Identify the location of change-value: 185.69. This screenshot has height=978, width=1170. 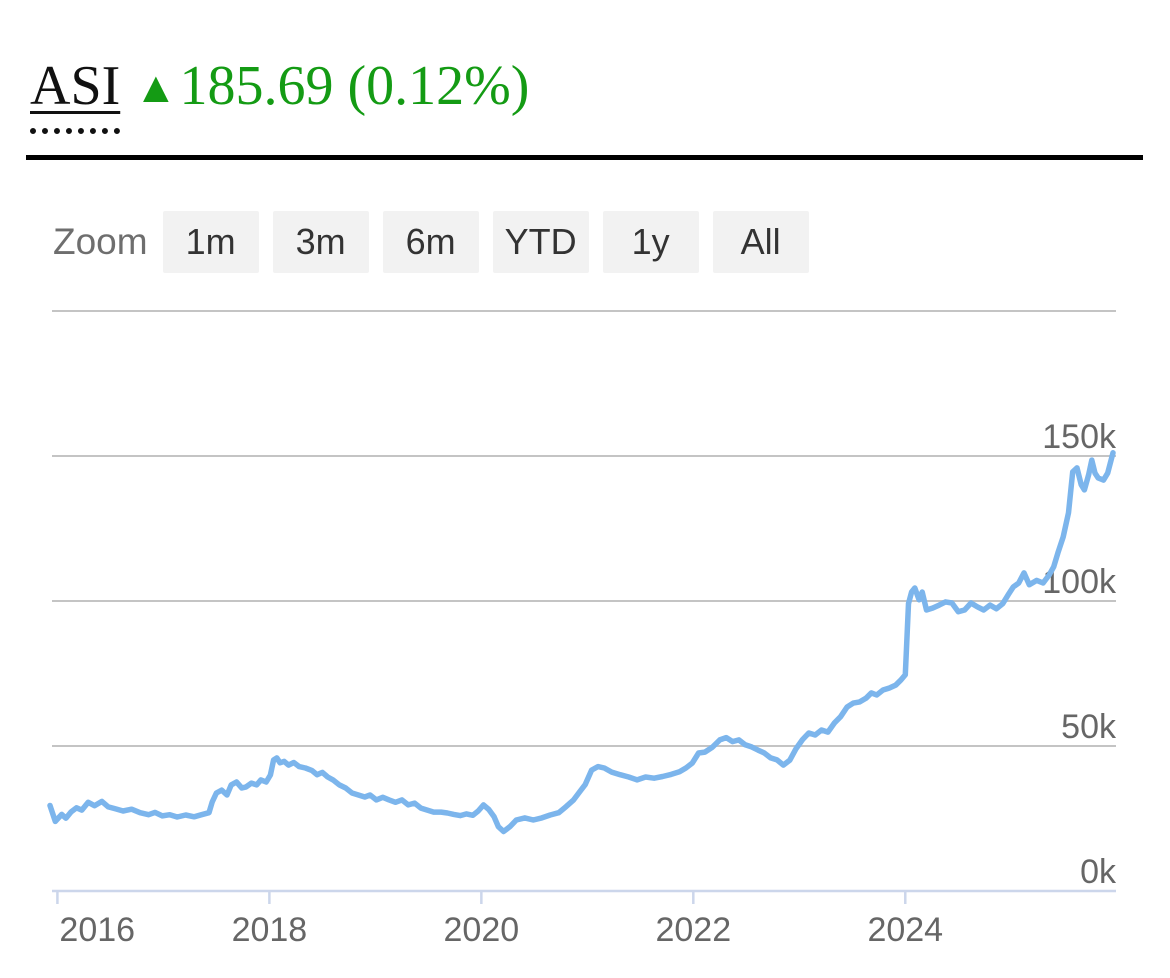
(256, 86).